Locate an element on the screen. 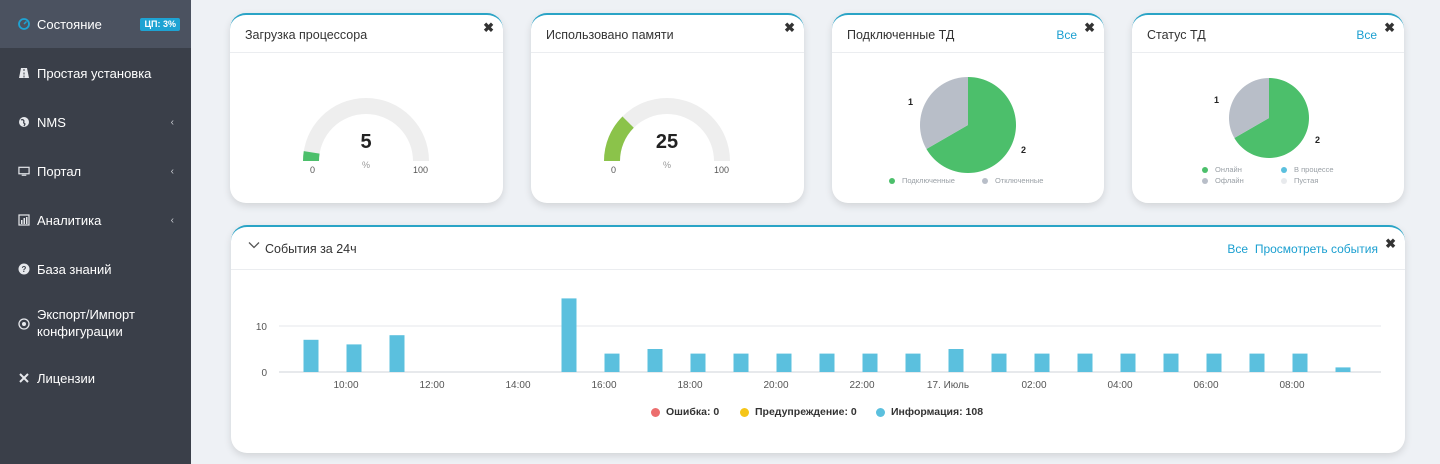 The width and height of the screenshot is (1440, 464). pie-slice-disconnected is located at coordinates (944, 113).